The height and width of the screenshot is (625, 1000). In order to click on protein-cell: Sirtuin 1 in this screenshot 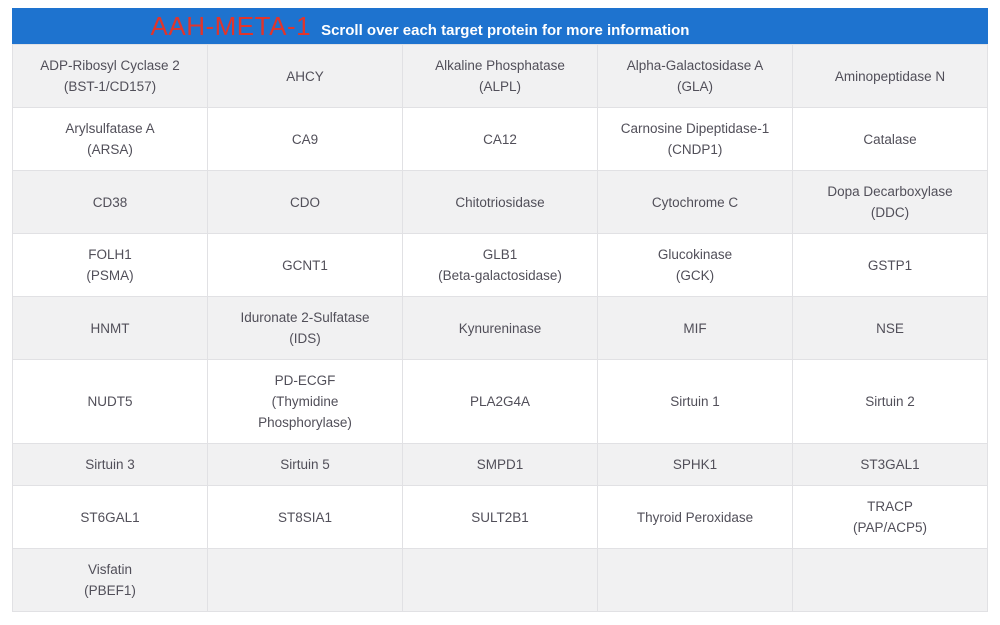, I will do `click(695, 401)`.